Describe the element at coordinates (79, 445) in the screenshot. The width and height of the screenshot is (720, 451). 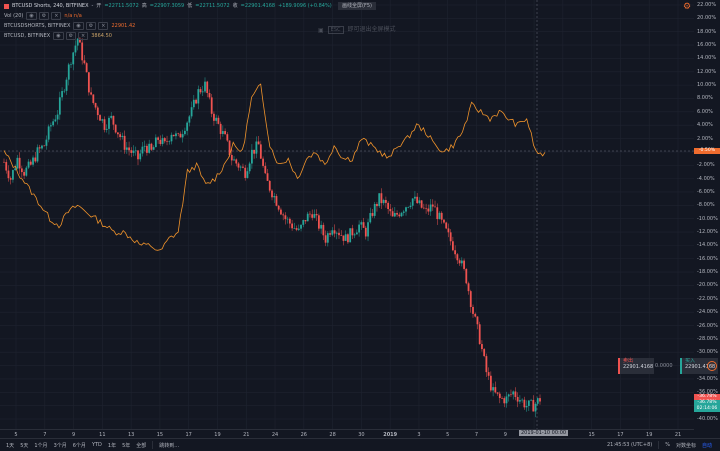
I see `timeframe-6m: 6个月` at that location.